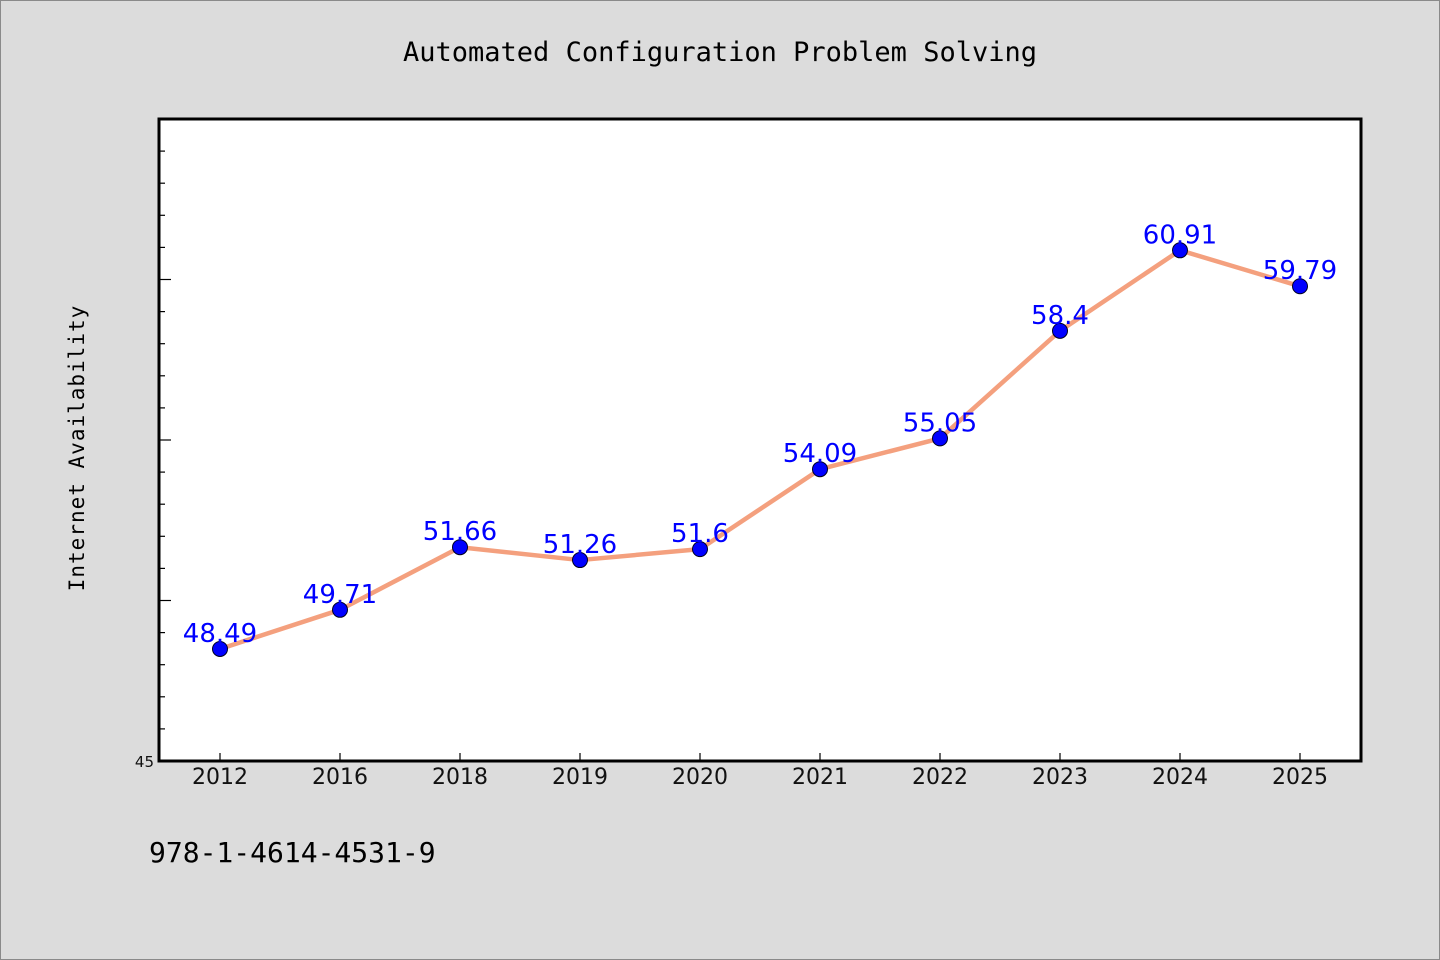 The height and width of the screenshot is (960, 1440). What do you see at coordinates (720, 52) in the screenshot?
I see `chart-title: Automated Configuration Problem Solving` at bounding box center [720, 52].